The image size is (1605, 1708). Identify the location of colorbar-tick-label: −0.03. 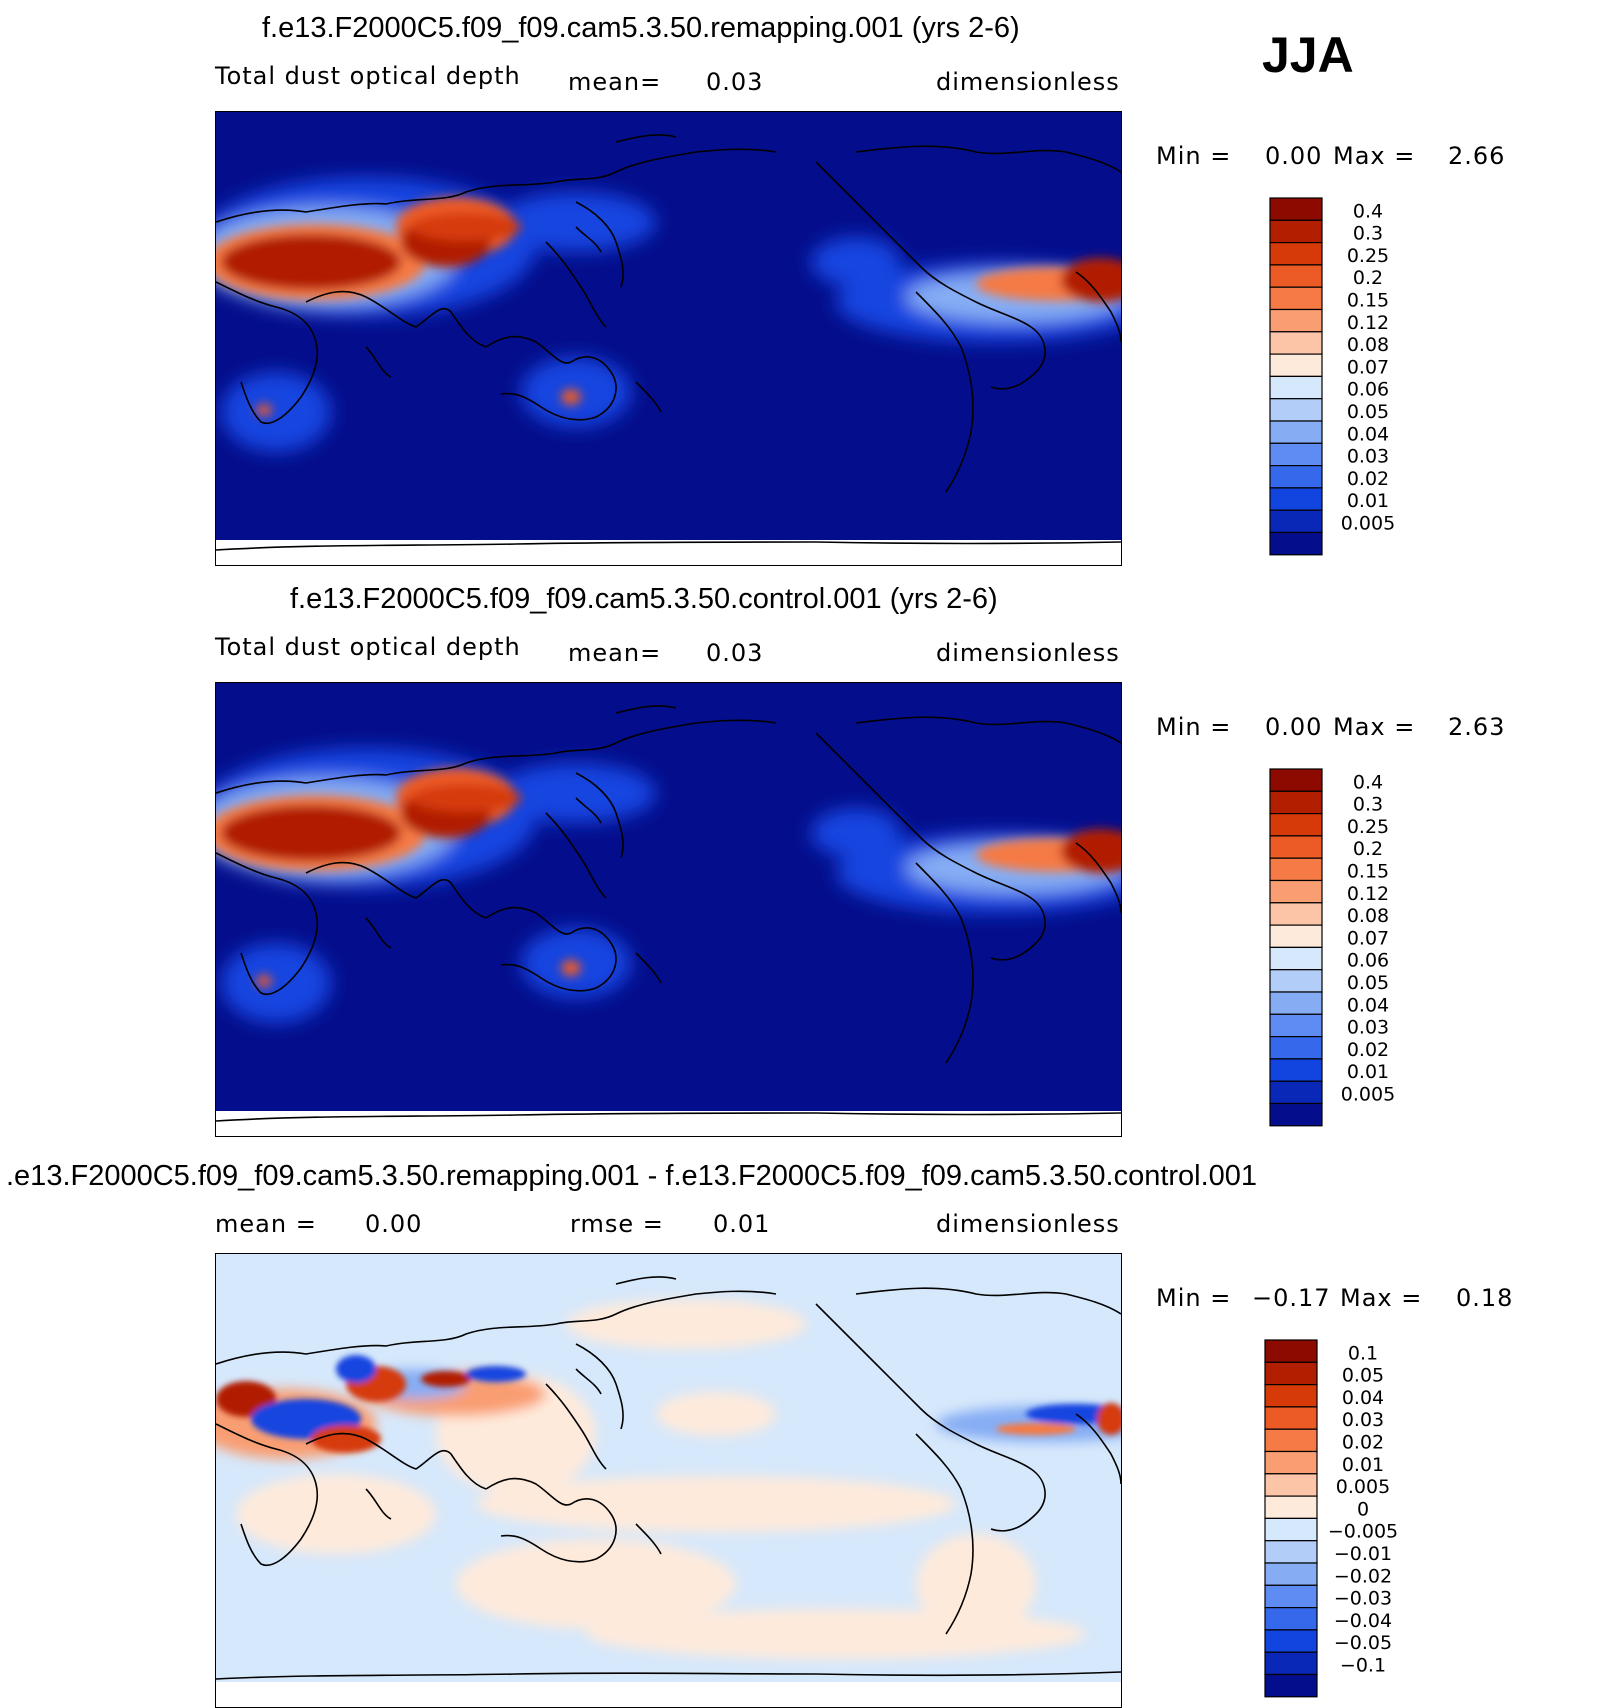
(1363, 1599).